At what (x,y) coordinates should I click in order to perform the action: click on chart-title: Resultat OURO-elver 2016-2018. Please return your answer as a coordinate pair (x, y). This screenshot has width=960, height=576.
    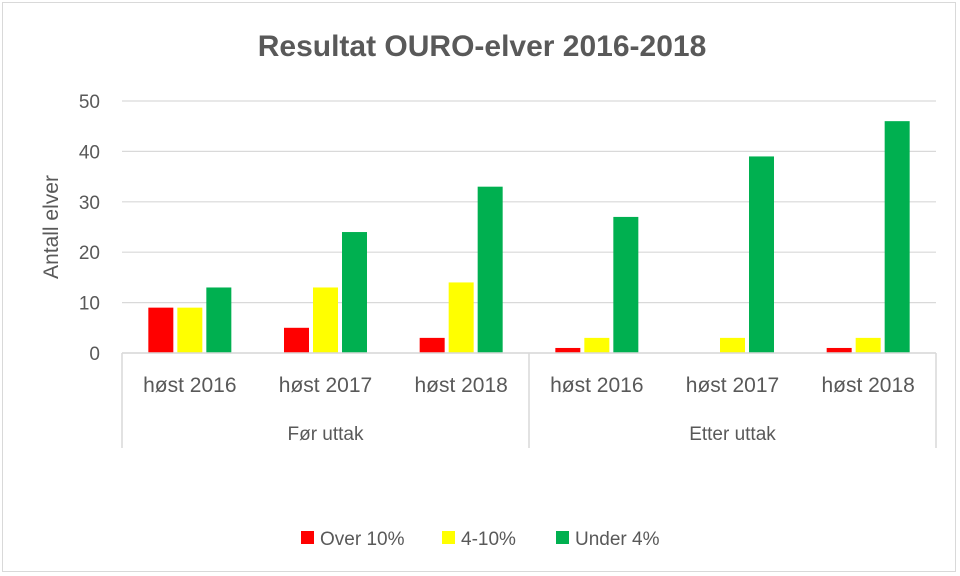
    Looking at the image, I should click on (482, 46).